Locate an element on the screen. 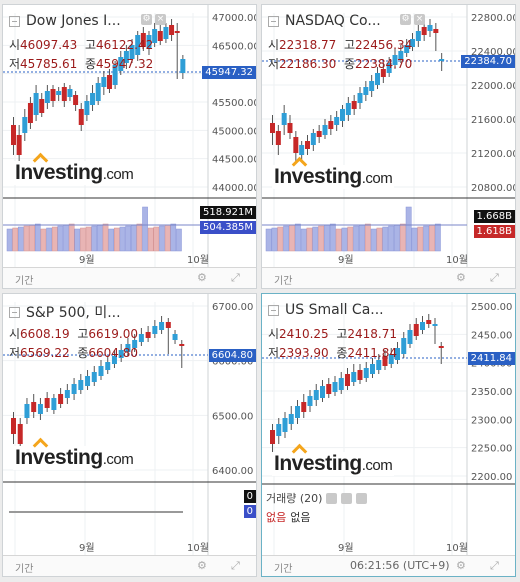 Image resolution: width=520 pixels, height=582 pixels. indicator-close-icon is located at coordinates (362, 498).